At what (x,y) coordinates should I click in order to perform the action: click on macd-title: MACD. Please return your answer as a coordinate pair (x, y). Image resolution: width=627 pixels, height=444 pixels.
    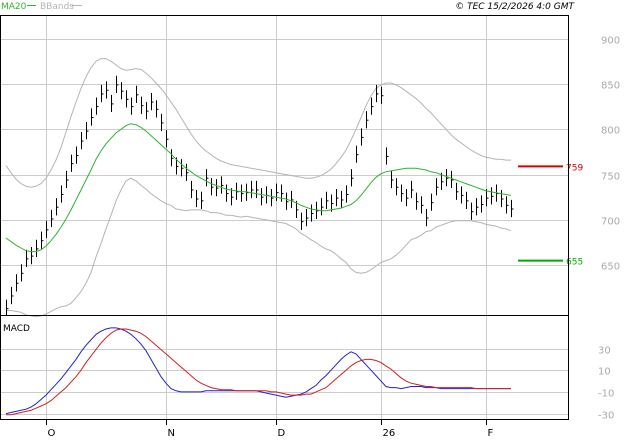
    Looking at the image, I should click on (16, 329).